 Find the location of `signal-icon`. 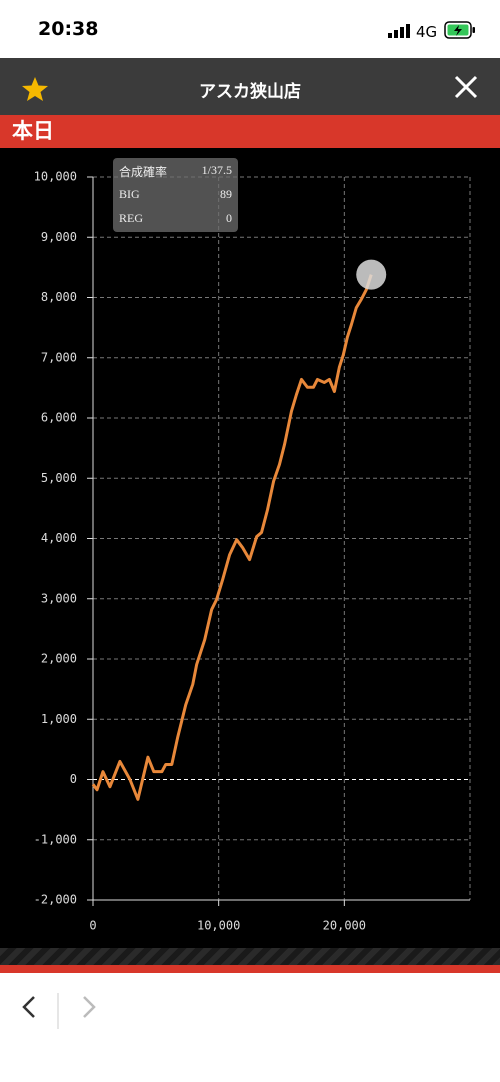

signal-icon is located at coordinates (399, 31).